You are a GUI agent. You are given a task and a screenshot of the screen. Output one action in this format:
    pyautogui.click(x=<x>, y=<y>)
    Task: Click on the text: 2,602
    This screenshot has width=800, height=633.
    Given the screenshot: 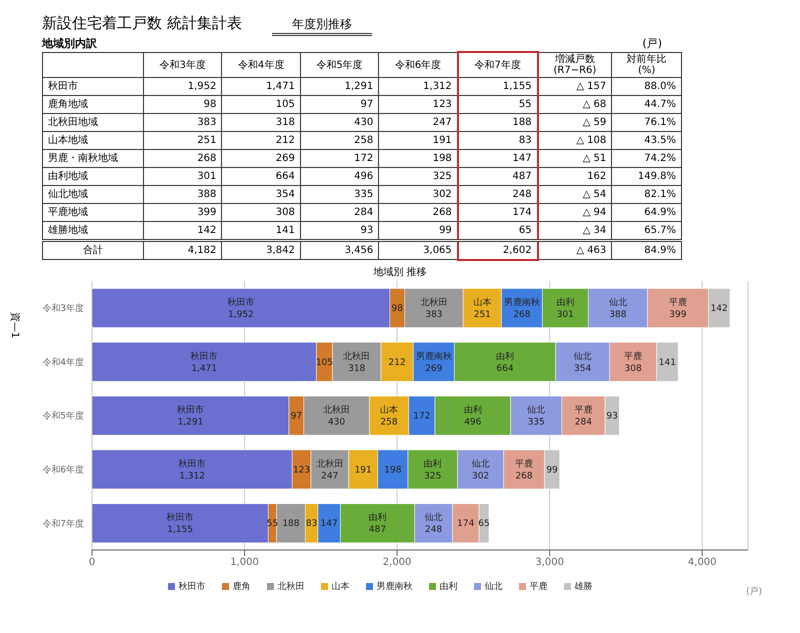 What is the action you would take?
    pyautogui.click(x=498, y=250)
    